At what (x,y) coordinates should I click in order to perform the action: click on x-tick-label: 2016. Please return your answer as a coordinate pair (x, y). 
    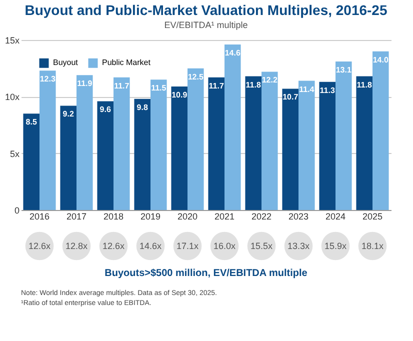
    Looking at the image, I should click on (39, 217).